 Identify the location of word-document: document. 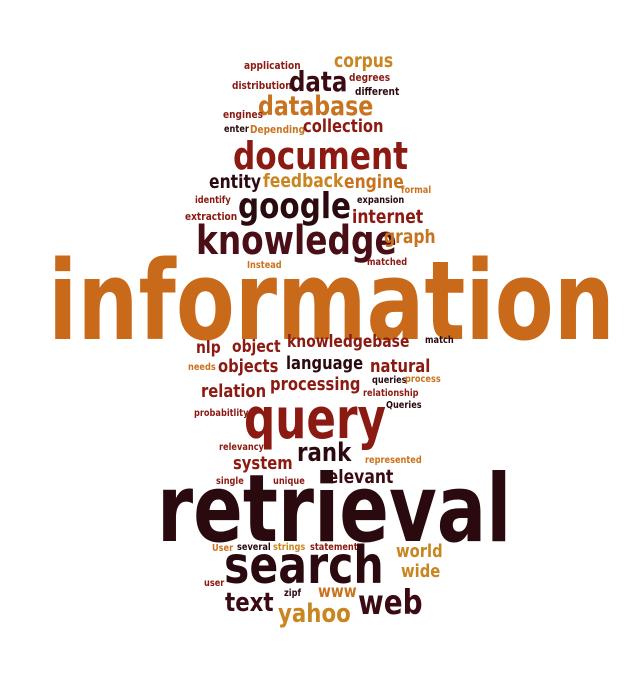
(321, 156).